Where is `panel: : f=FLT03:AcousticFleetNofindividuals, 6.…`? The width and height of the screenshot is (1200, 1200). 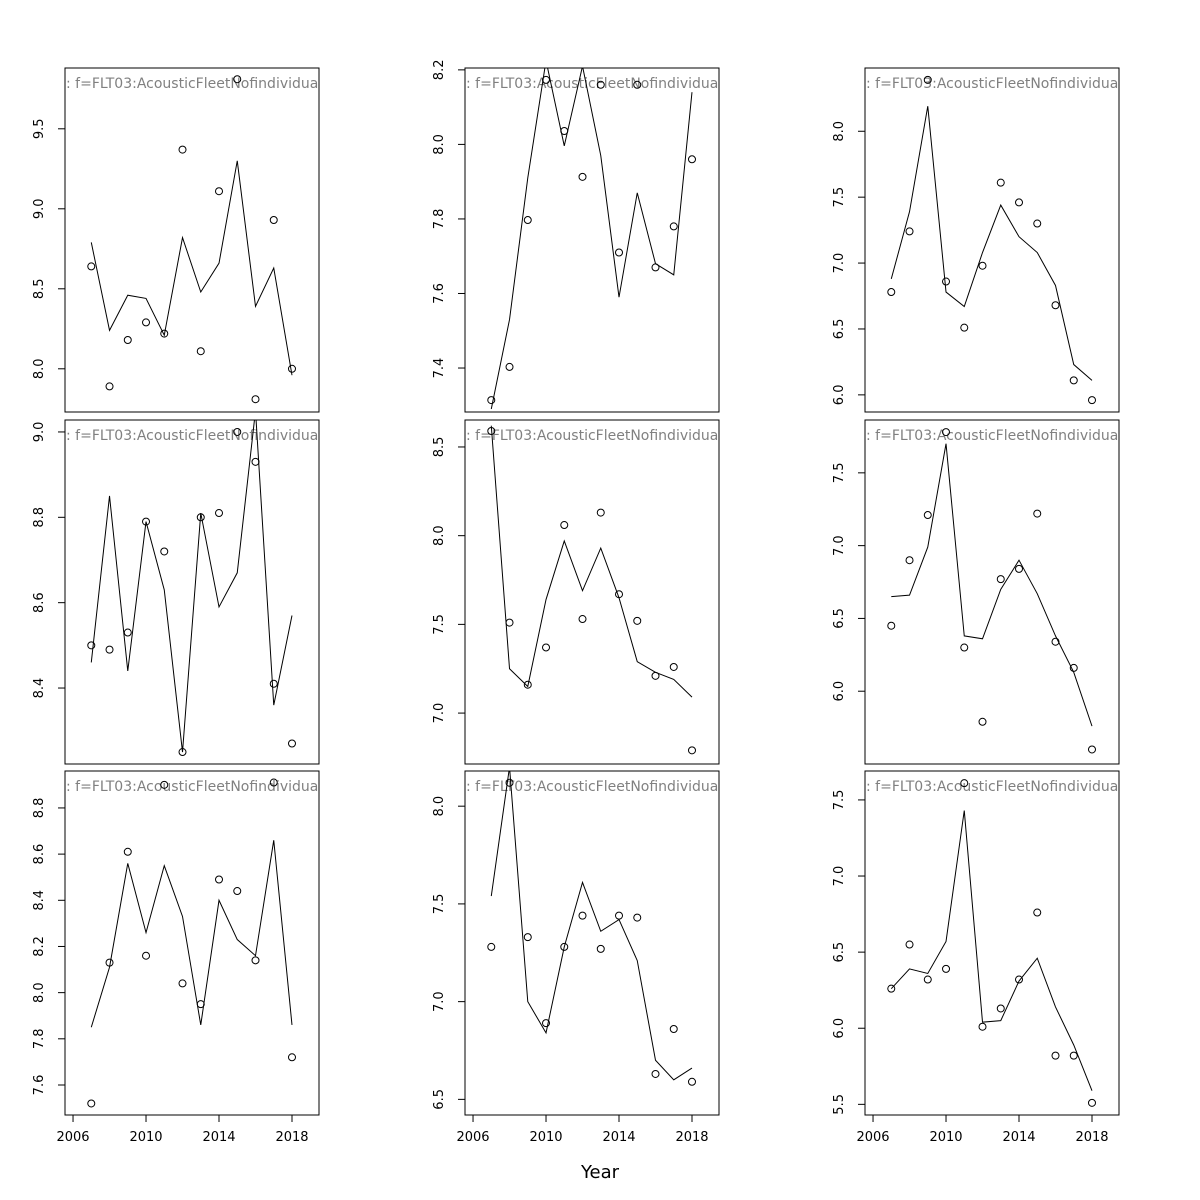 panel: : f=FLT03:AcousticFleetNofindividuals, 6.… is located at coordinates (983, 240).